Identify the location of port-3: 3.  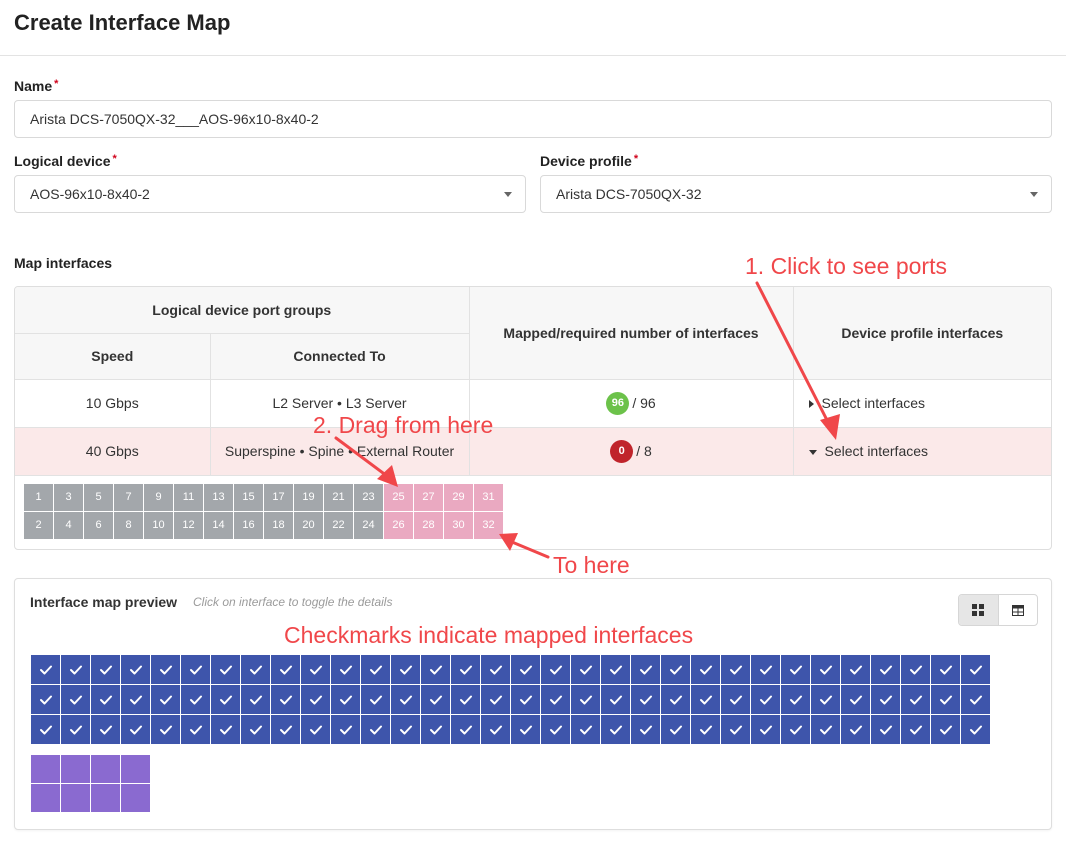
(68, 497).